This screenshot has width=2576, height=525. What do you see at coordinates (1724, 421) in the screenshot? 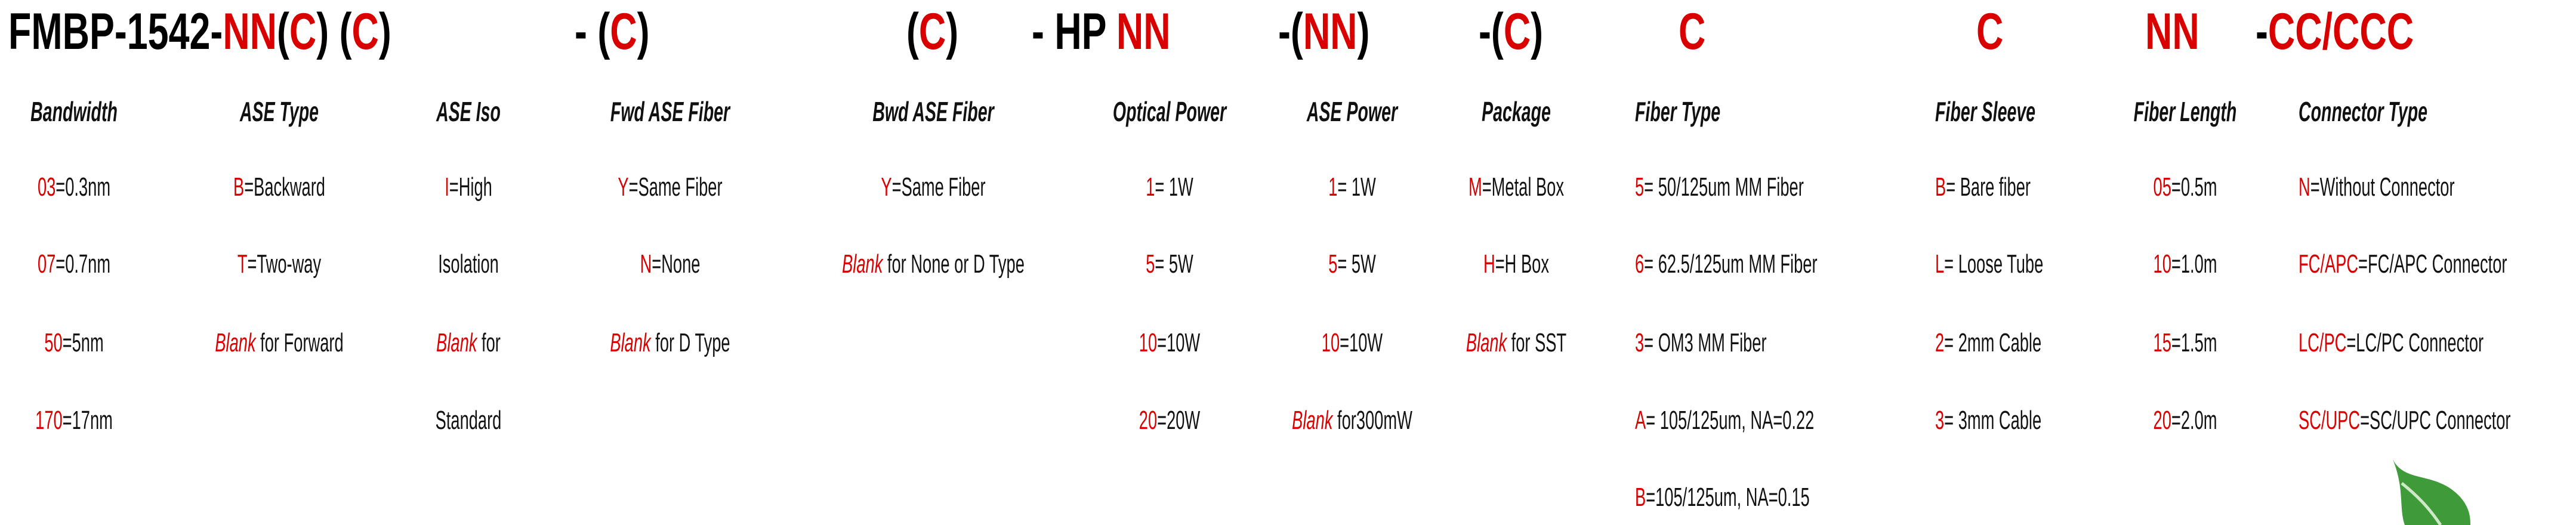
I see `option-item: A= 105/125um, NA=0.22` at bounding box center [1724, 421].